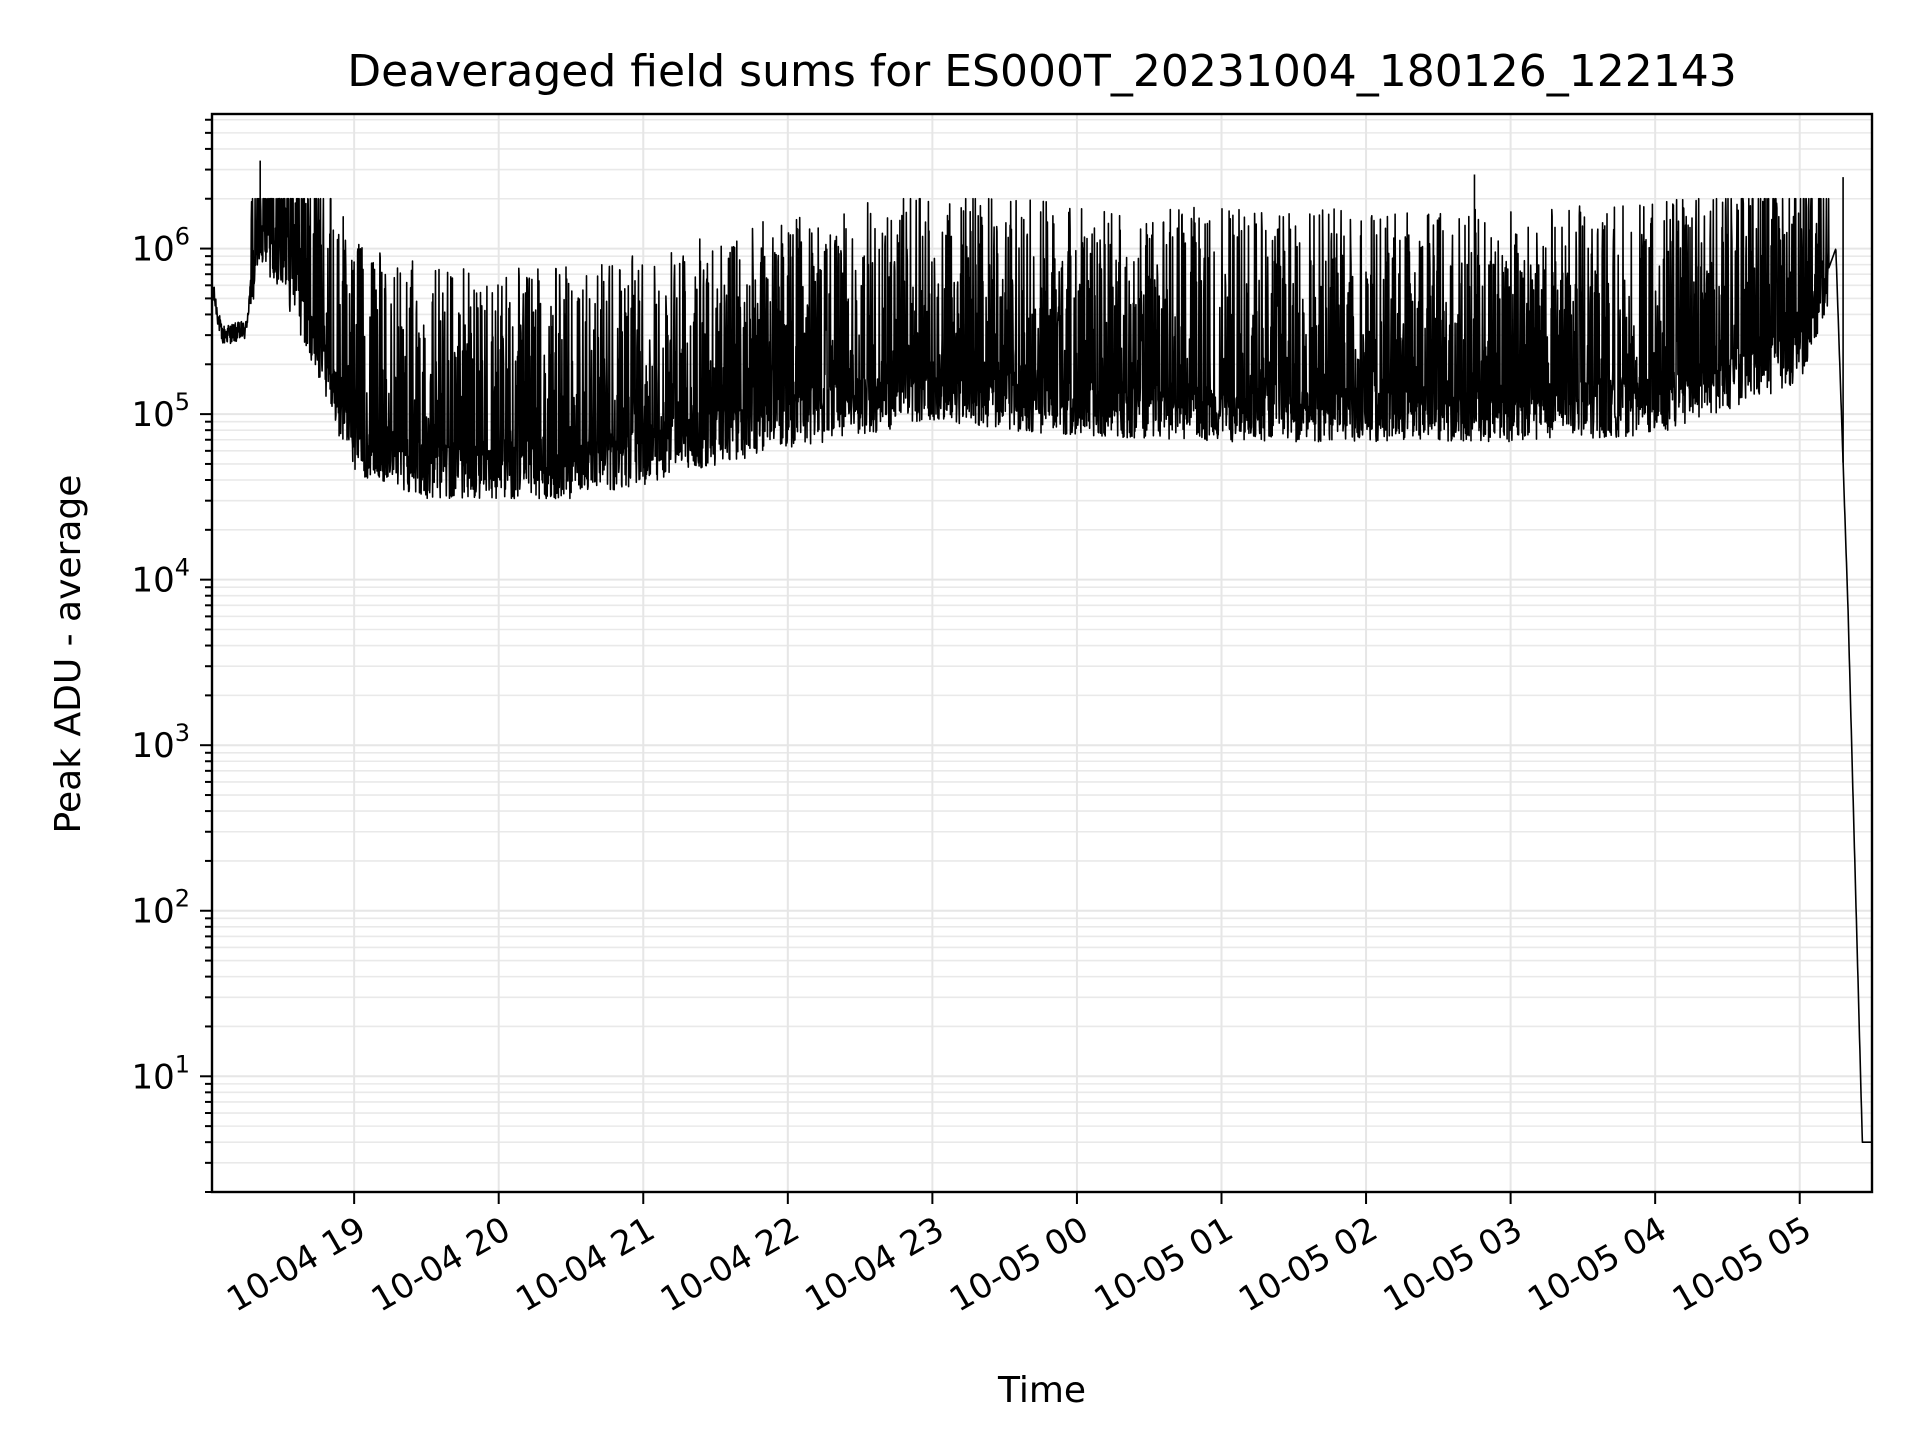 This screenshot has width=1920, height=1440. I want to click on x-tick-label: 10-05 01, so click(1164, 1264).